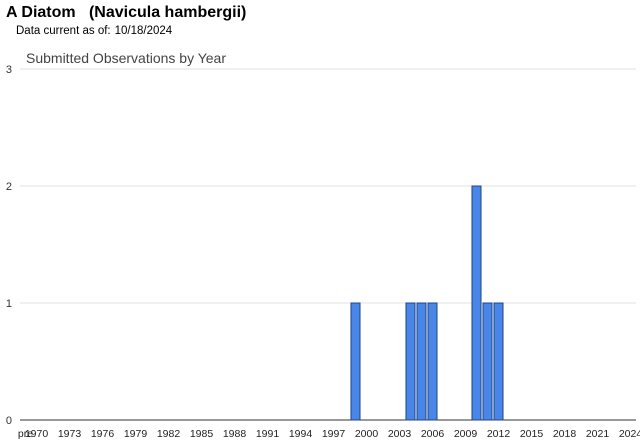  Describe the element at coordinates (367, 434) in the screenshot. I see `x-tick-label: 2000` at that location.